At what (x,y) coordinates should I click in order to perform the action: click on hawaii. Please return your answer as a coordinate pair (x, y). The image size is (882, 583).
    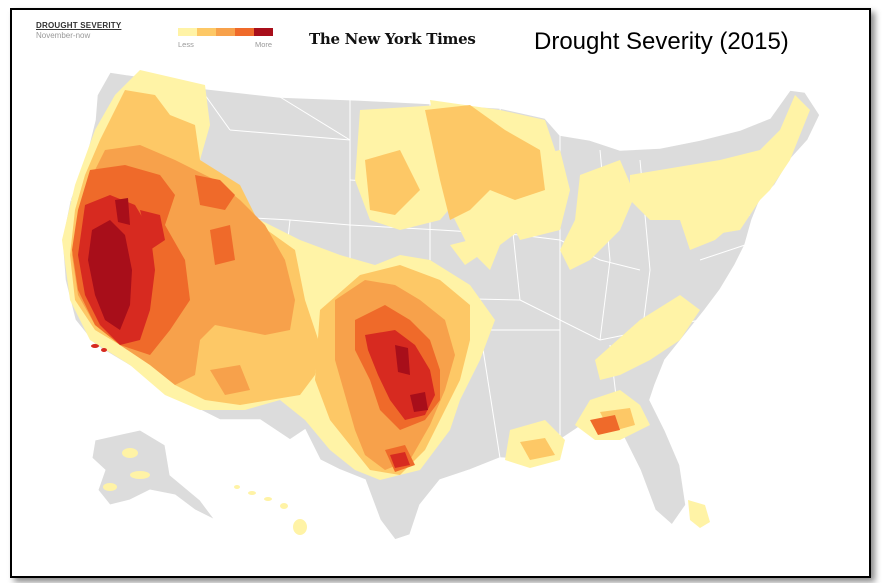
    Looking at the image, I should click on (270, 510).